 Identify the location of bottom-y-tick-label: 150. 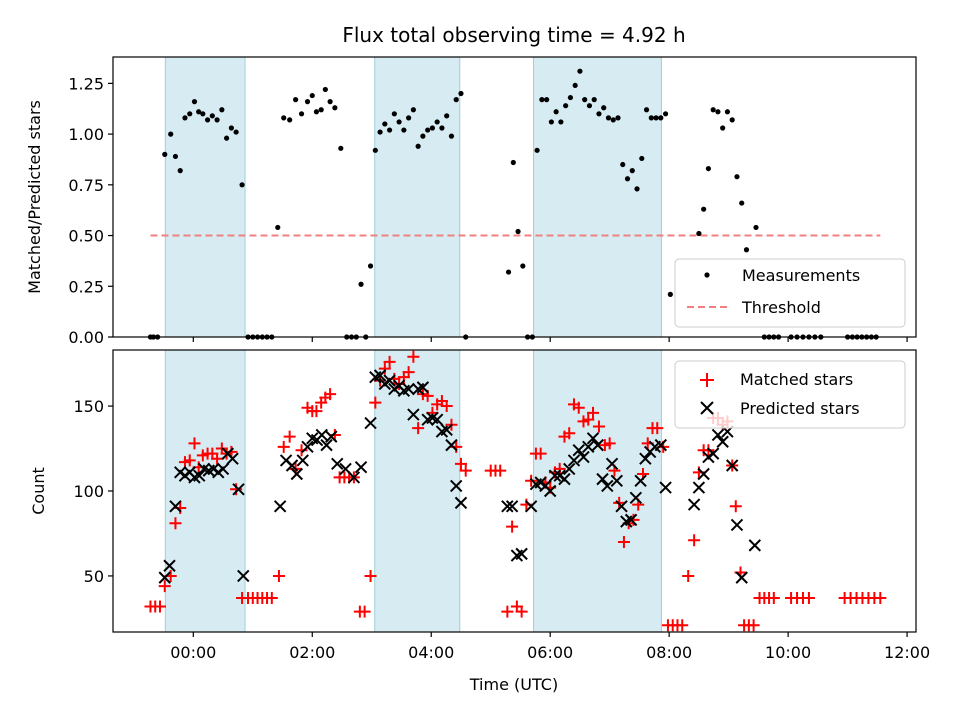
(88, 406).